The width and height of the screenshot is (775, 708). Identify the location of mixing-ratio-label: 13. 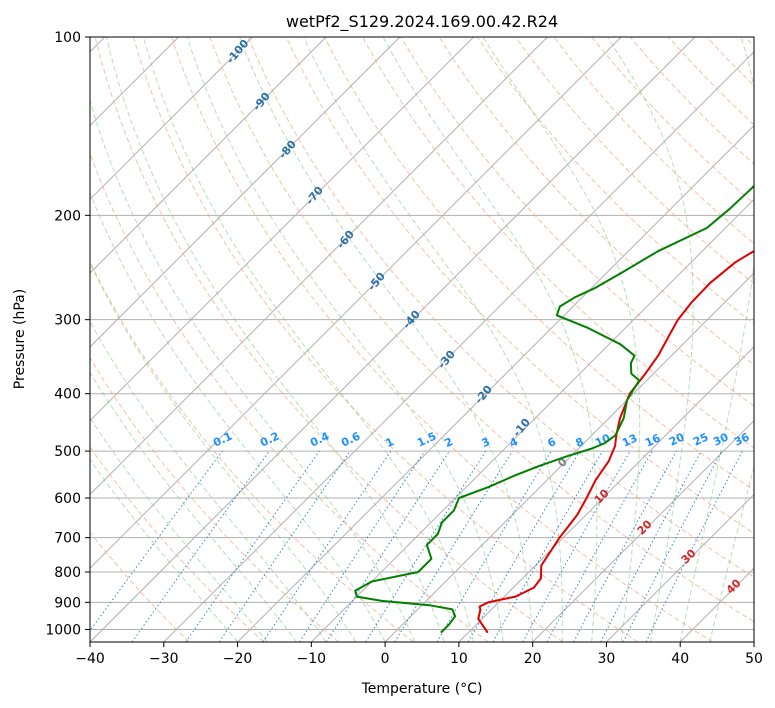
(629, 440).